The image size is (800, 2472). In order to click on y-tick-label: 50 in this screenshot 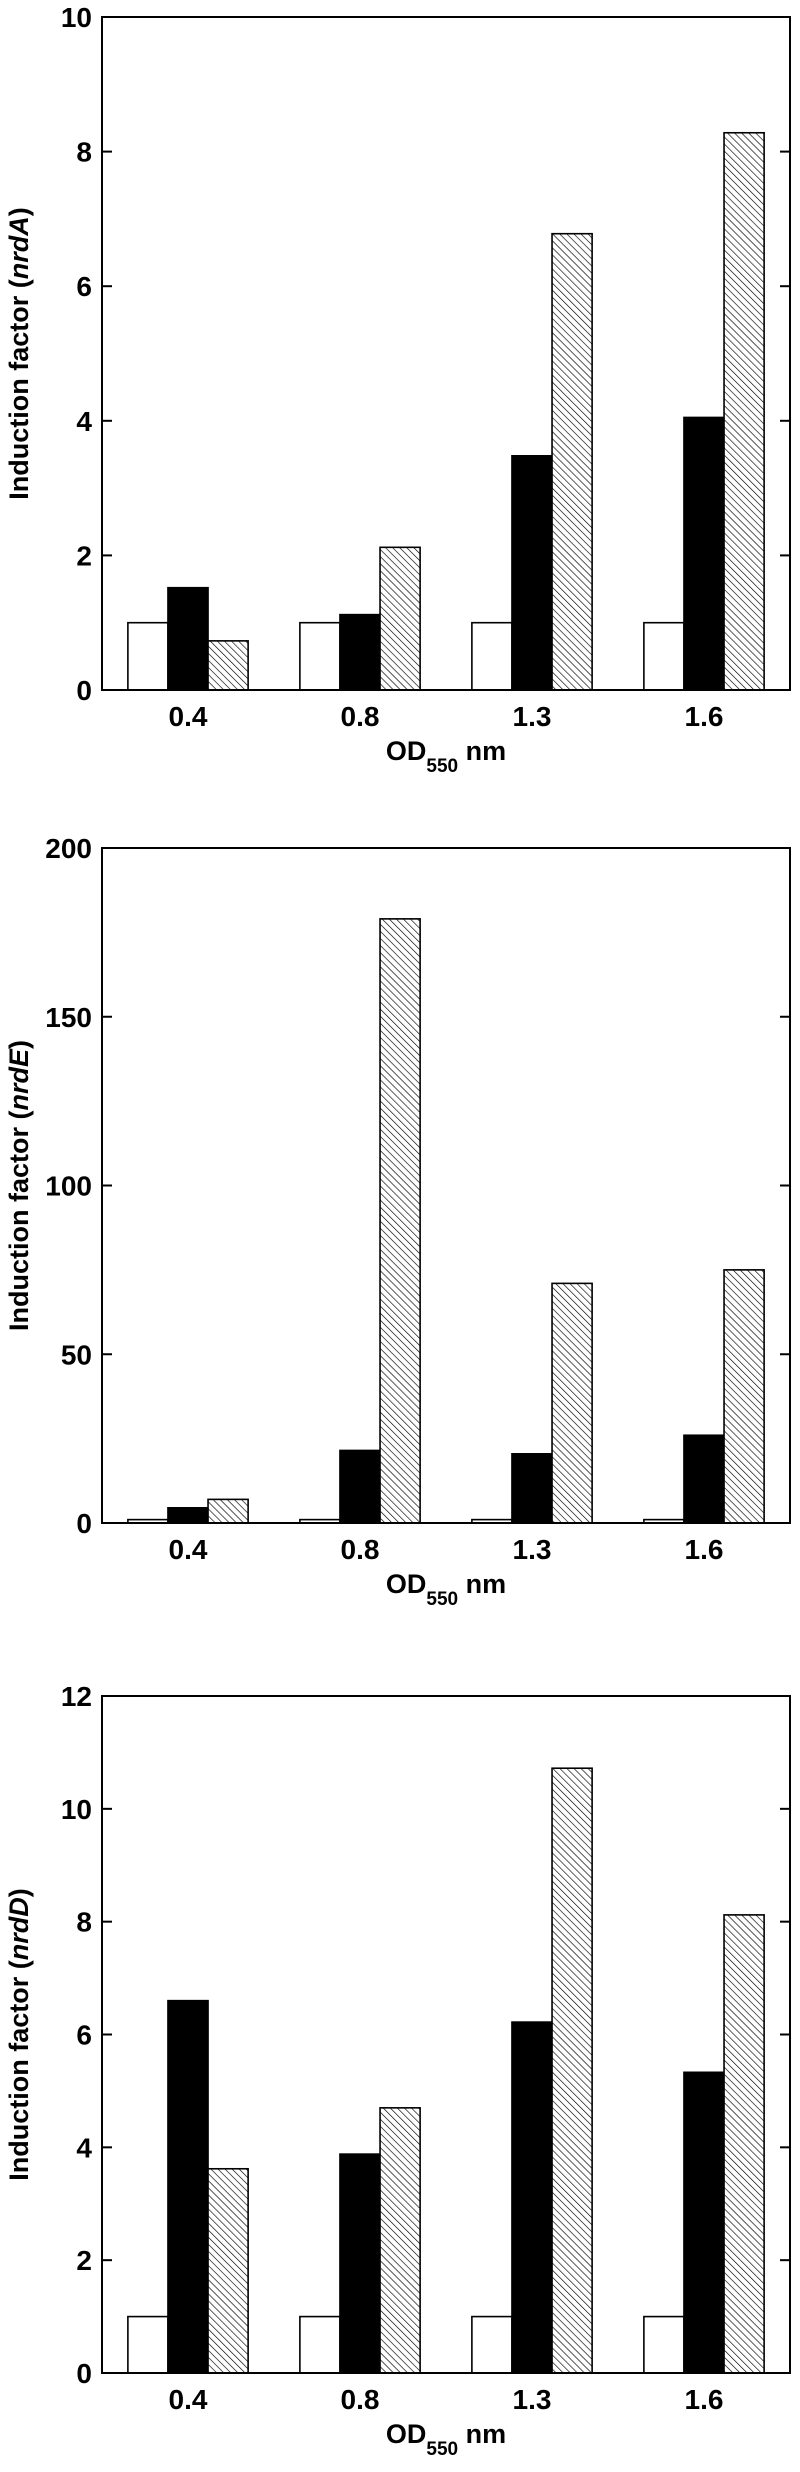, I will do `click(76, 1354)`.